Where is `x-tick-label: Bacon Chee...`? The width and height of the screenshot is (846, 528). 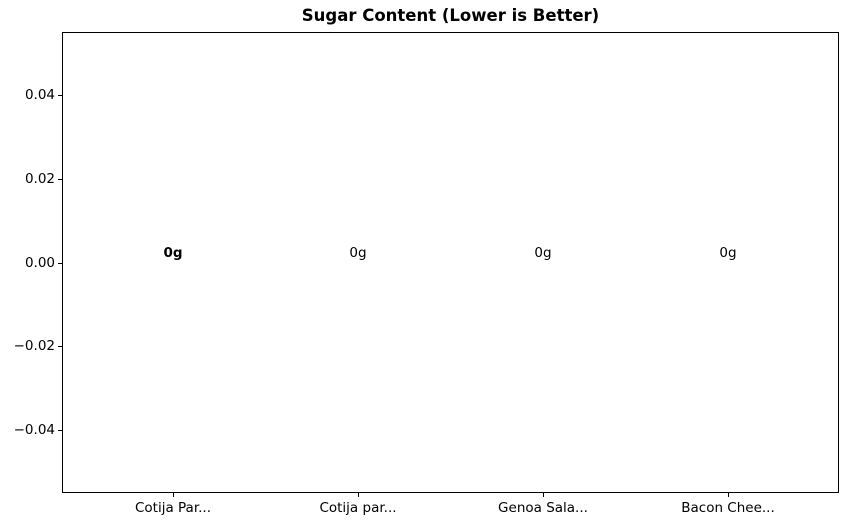 x-tick-label: Bacon Chee... is located at coordinates (728, 508).